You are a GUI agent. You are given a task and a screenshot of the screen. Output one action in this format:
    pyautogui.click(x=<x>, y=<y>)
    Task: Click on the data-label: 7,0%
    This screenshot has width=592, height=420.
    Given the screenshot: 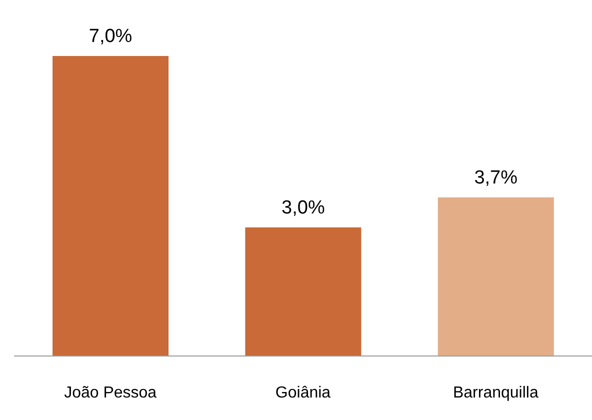 What is the action you would take?
    pyautogui.click(x=110, y=36)
    